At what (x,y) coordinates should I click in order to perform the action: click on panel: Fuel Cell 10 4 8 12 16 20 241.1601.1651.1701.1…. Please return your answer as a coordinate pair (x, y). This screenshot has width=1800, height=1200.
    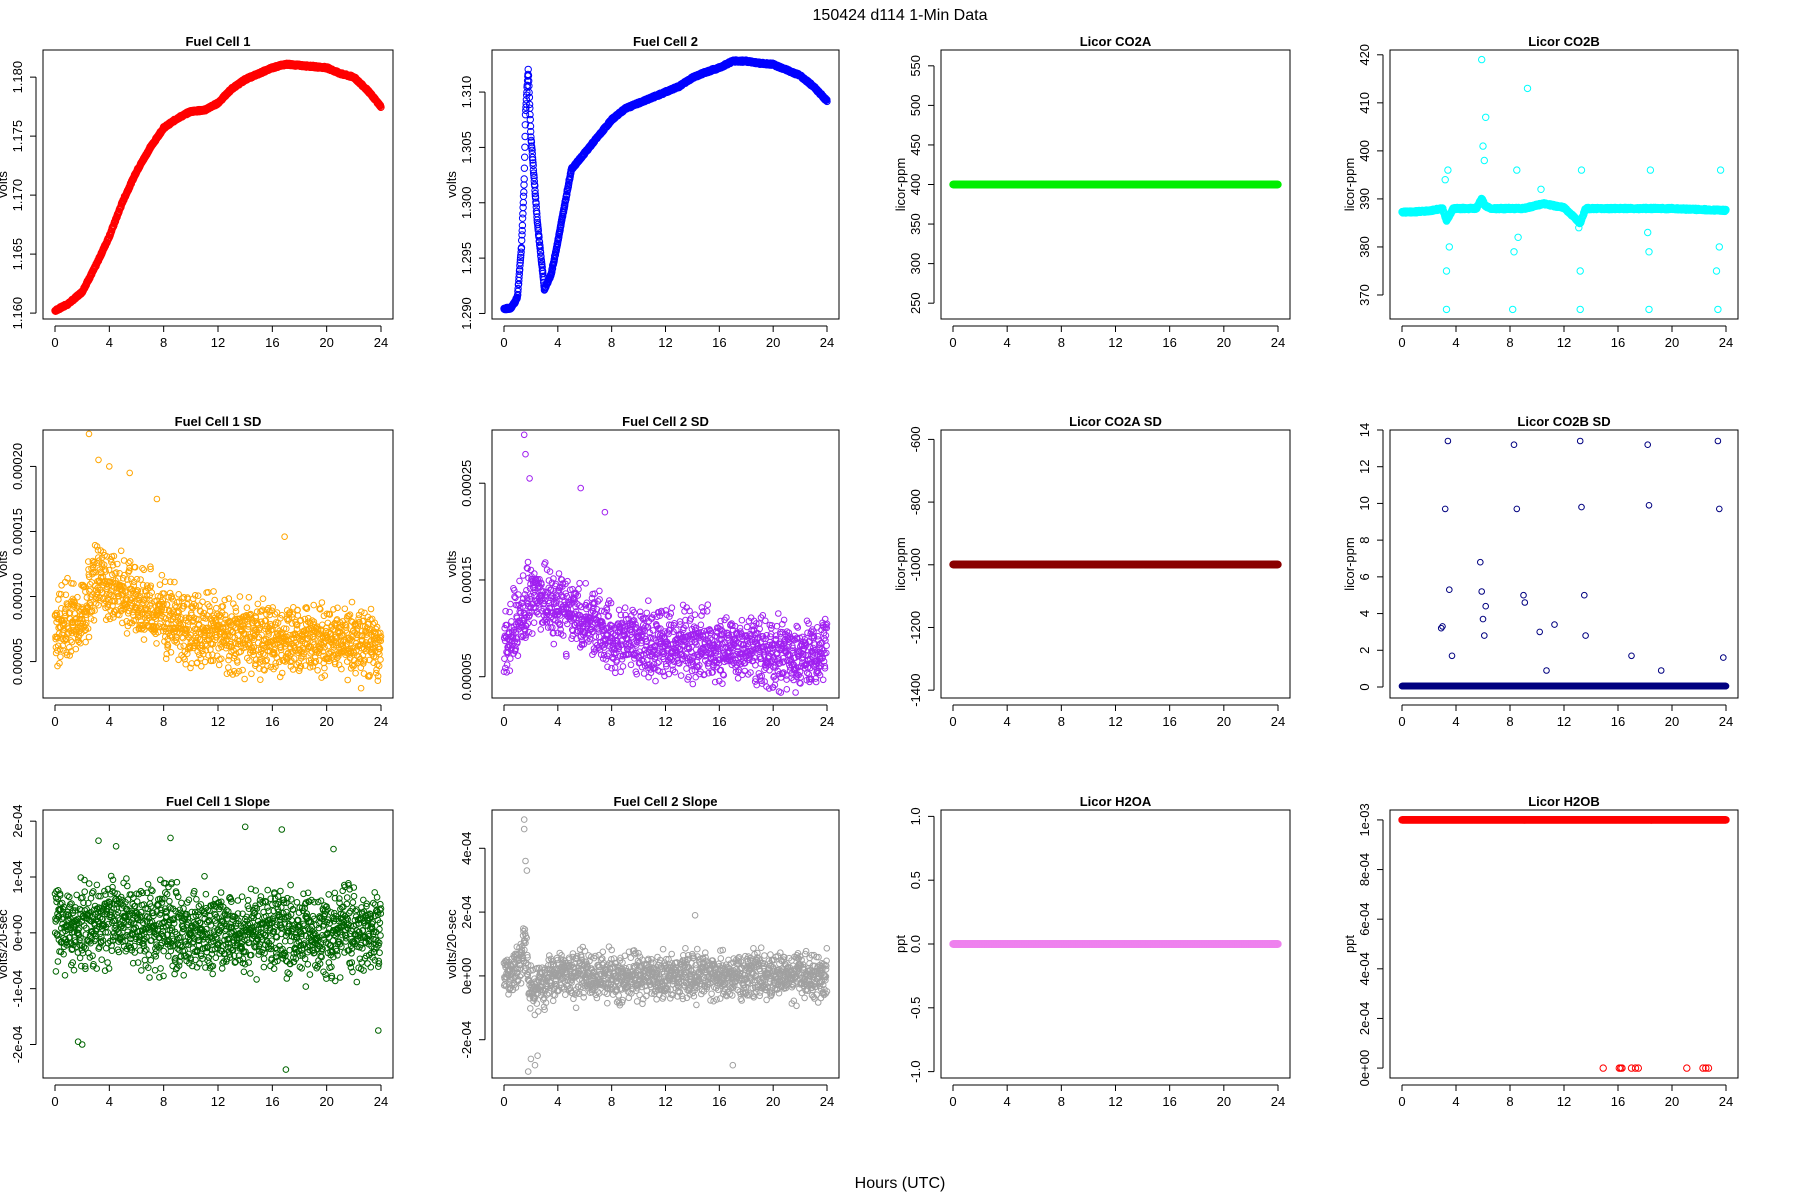
    Looking at the image, I should click on (197, 192).